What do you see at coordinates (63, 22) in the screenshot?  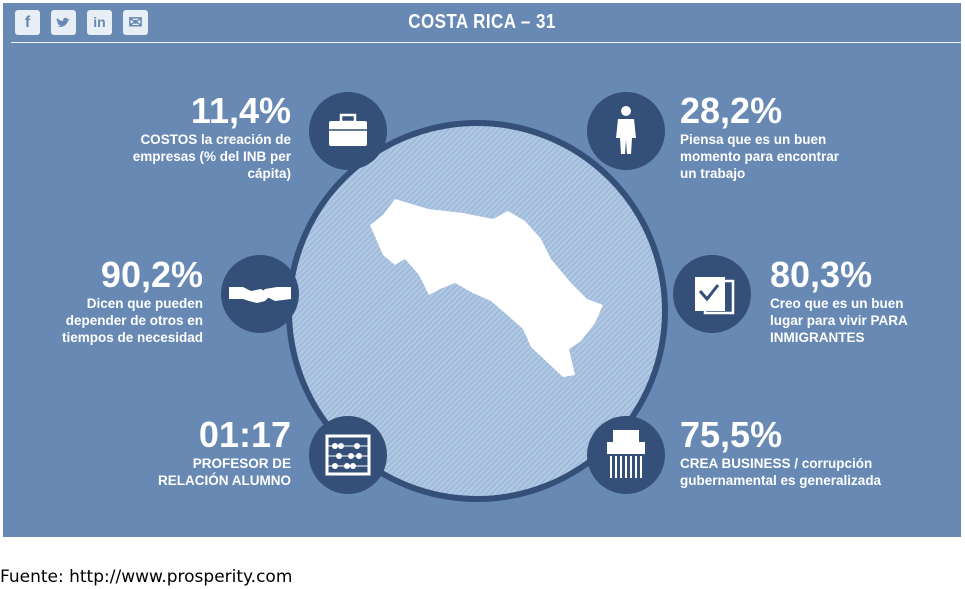 I see `twitter-icon` at bounding box center [63, 22].